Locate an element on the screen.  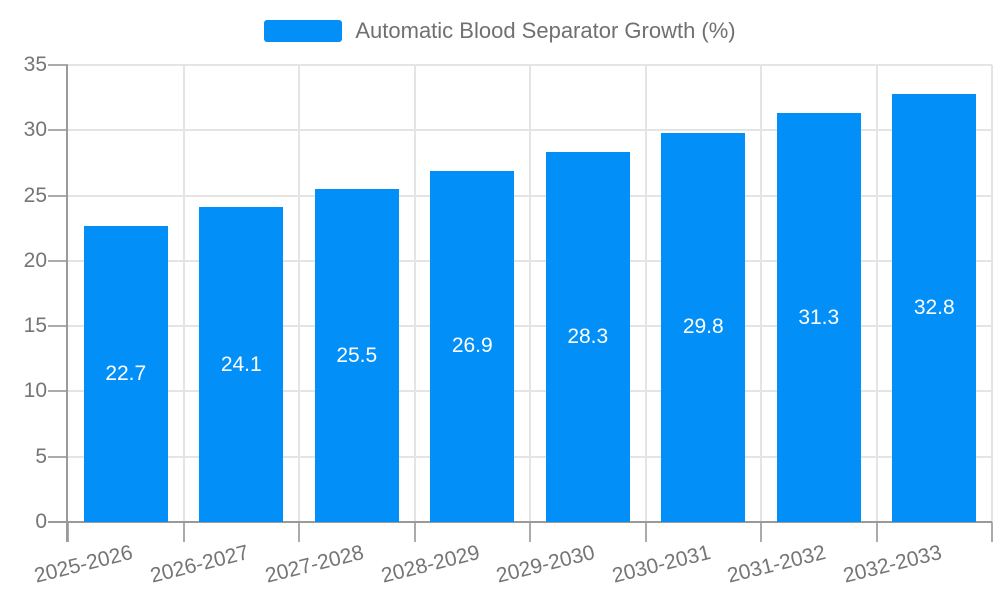
legend-label: Automatic Blood Separator Growth (%) is located at coordinates (545, 30).